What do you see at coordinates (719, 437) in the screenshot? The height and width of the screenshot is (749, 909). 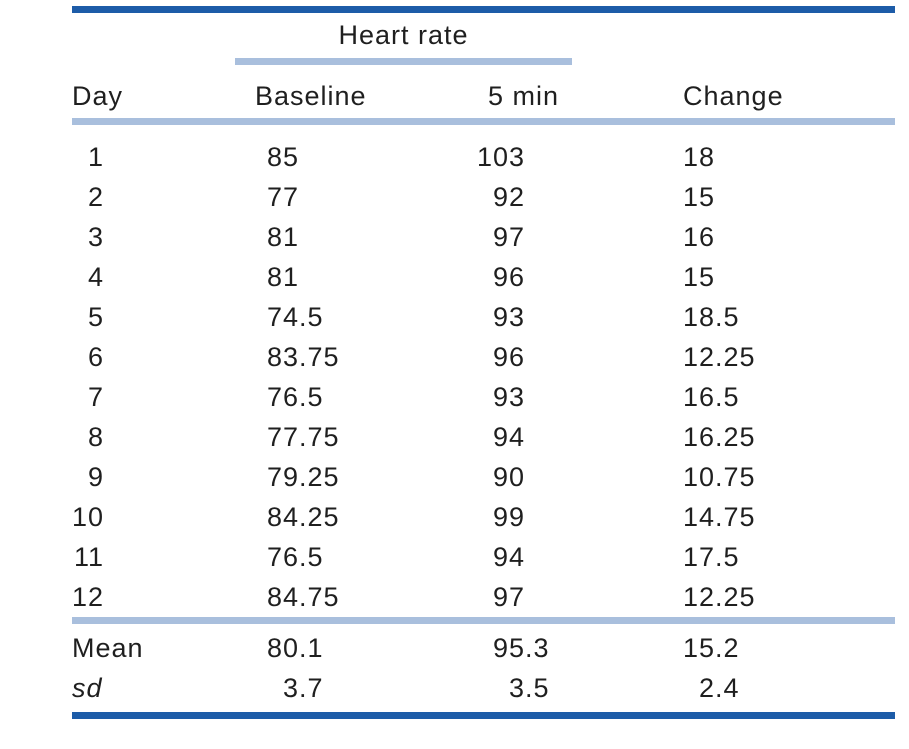 I see `change-cell: 16.25` at bounding box center [719, 437].